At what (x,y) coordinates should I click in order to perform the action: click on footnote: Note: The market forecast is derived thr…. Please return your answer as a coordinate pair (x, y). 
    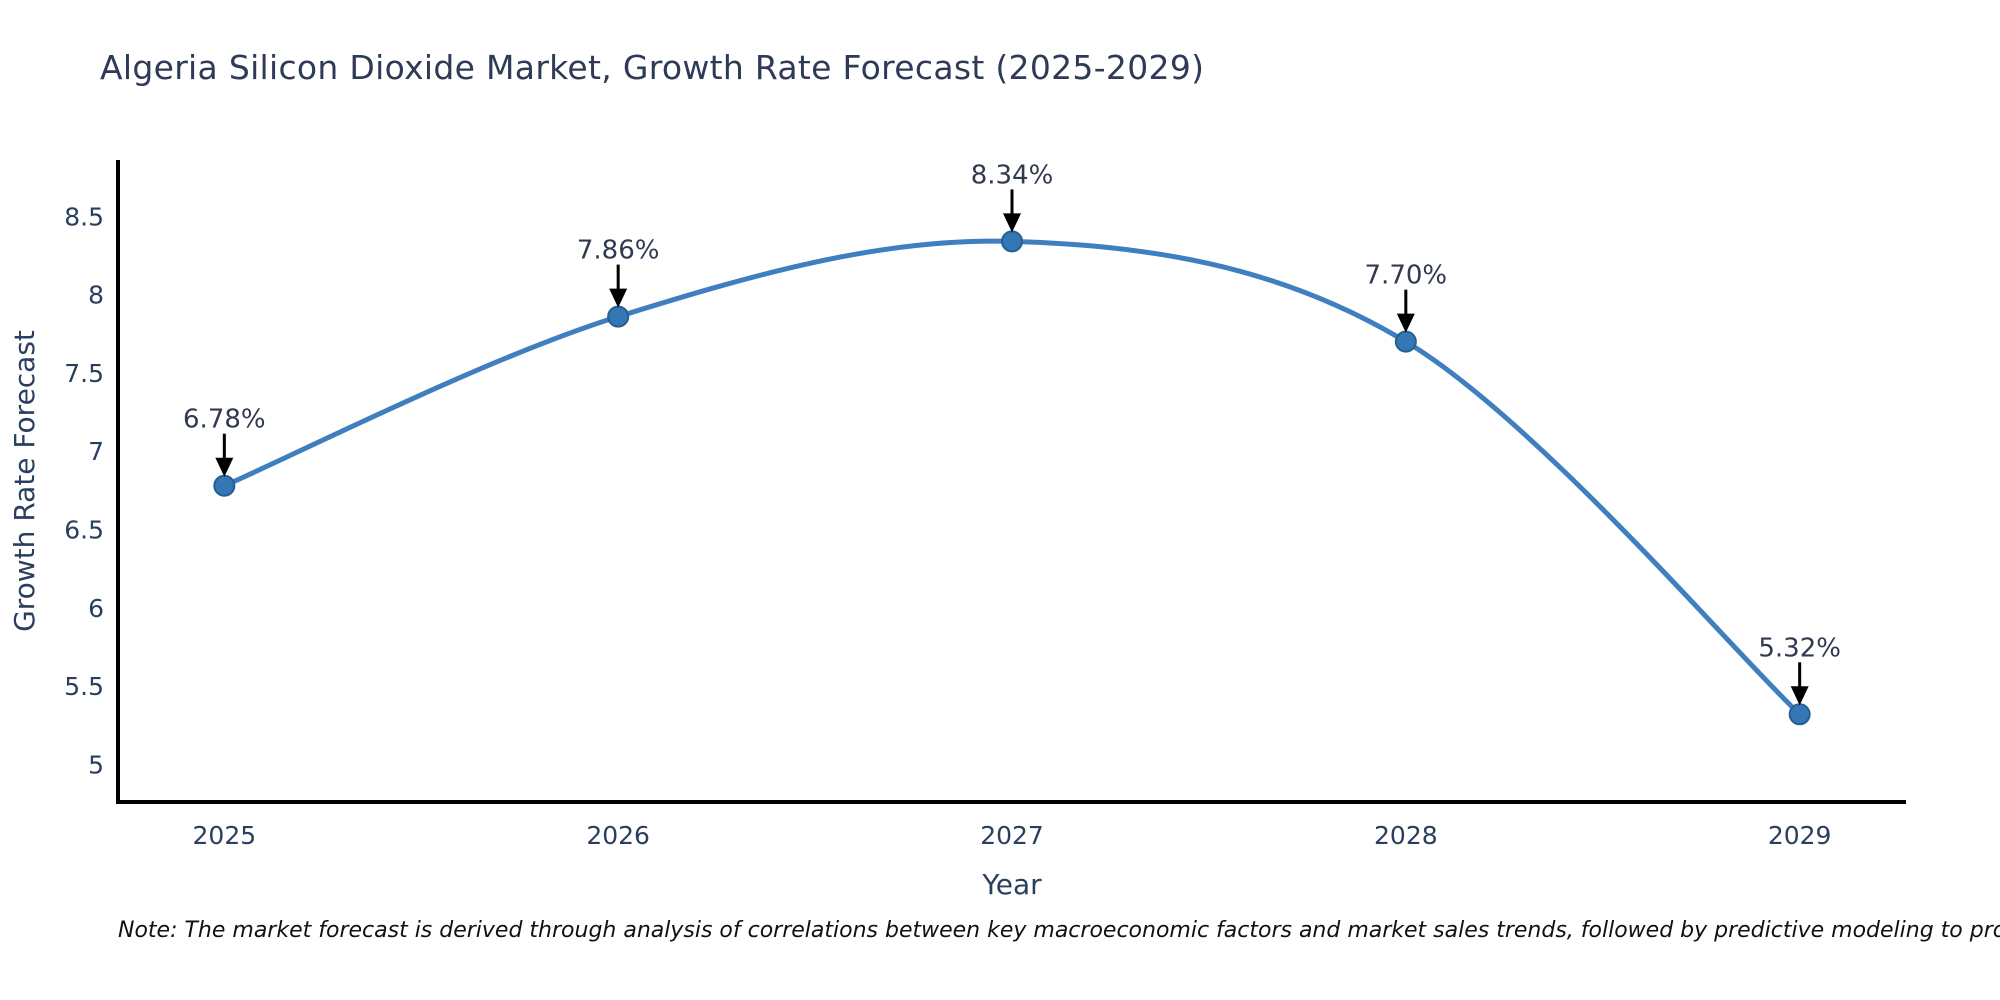
    Looking at the image, I should click on (1059, 930).